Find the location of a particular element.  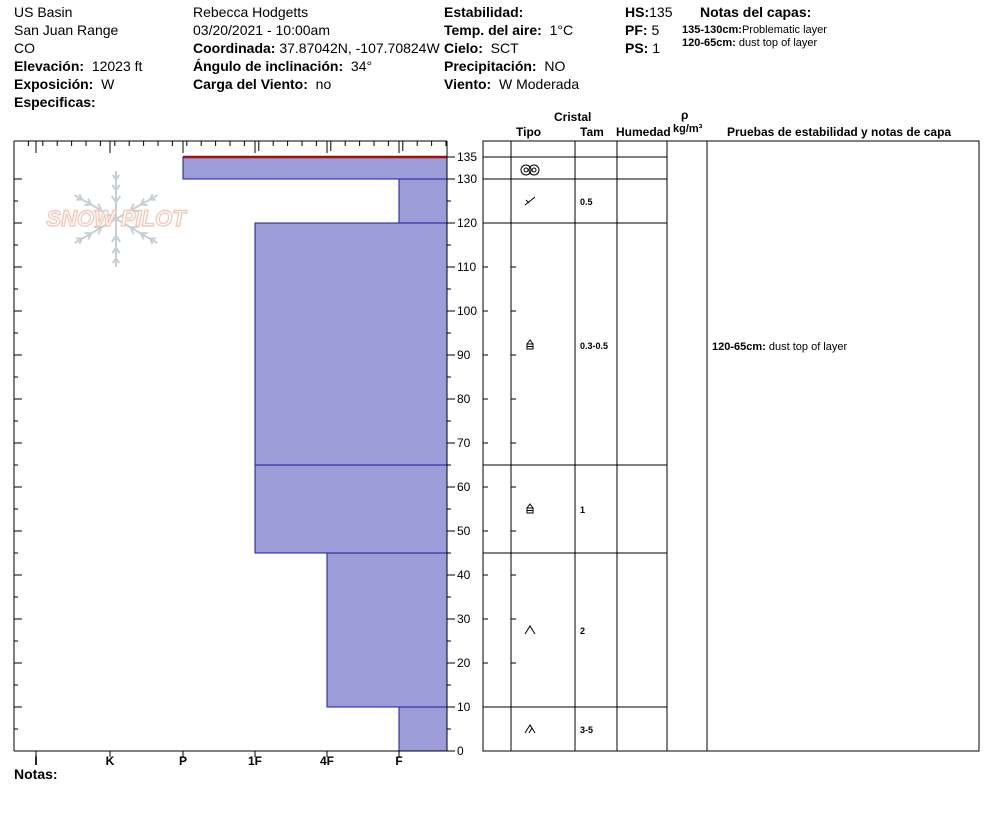

snow-depth: HS:135 is located at coordinates (648, 12).